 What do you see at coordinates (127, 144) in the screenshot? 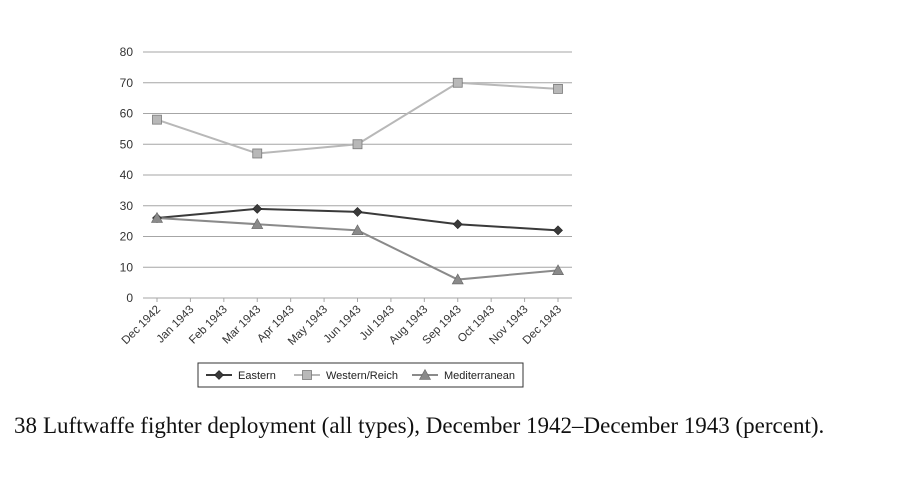
I see `y-tick-label: 50` at bounding box center [127, 144].